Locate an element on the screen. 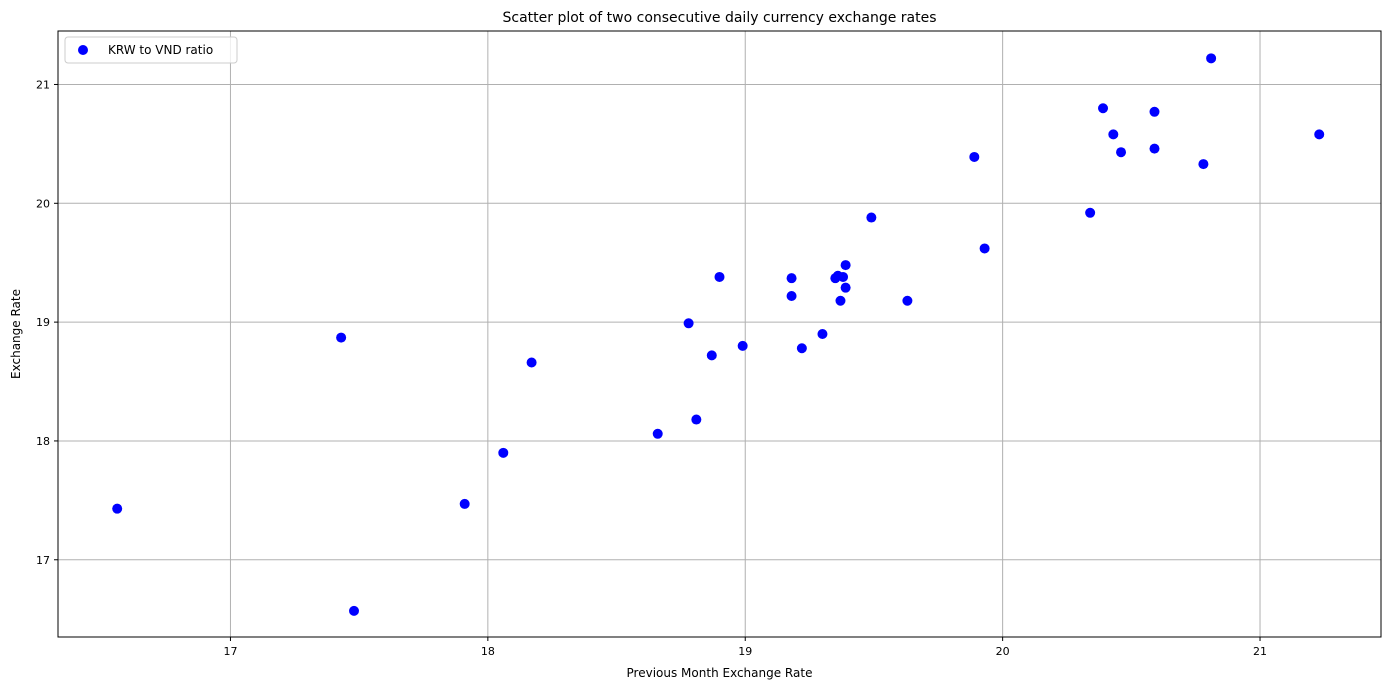 The width and height of the screenshot is (1389, 694). y-tick-label: 21 is located at coordinates (43, 84).